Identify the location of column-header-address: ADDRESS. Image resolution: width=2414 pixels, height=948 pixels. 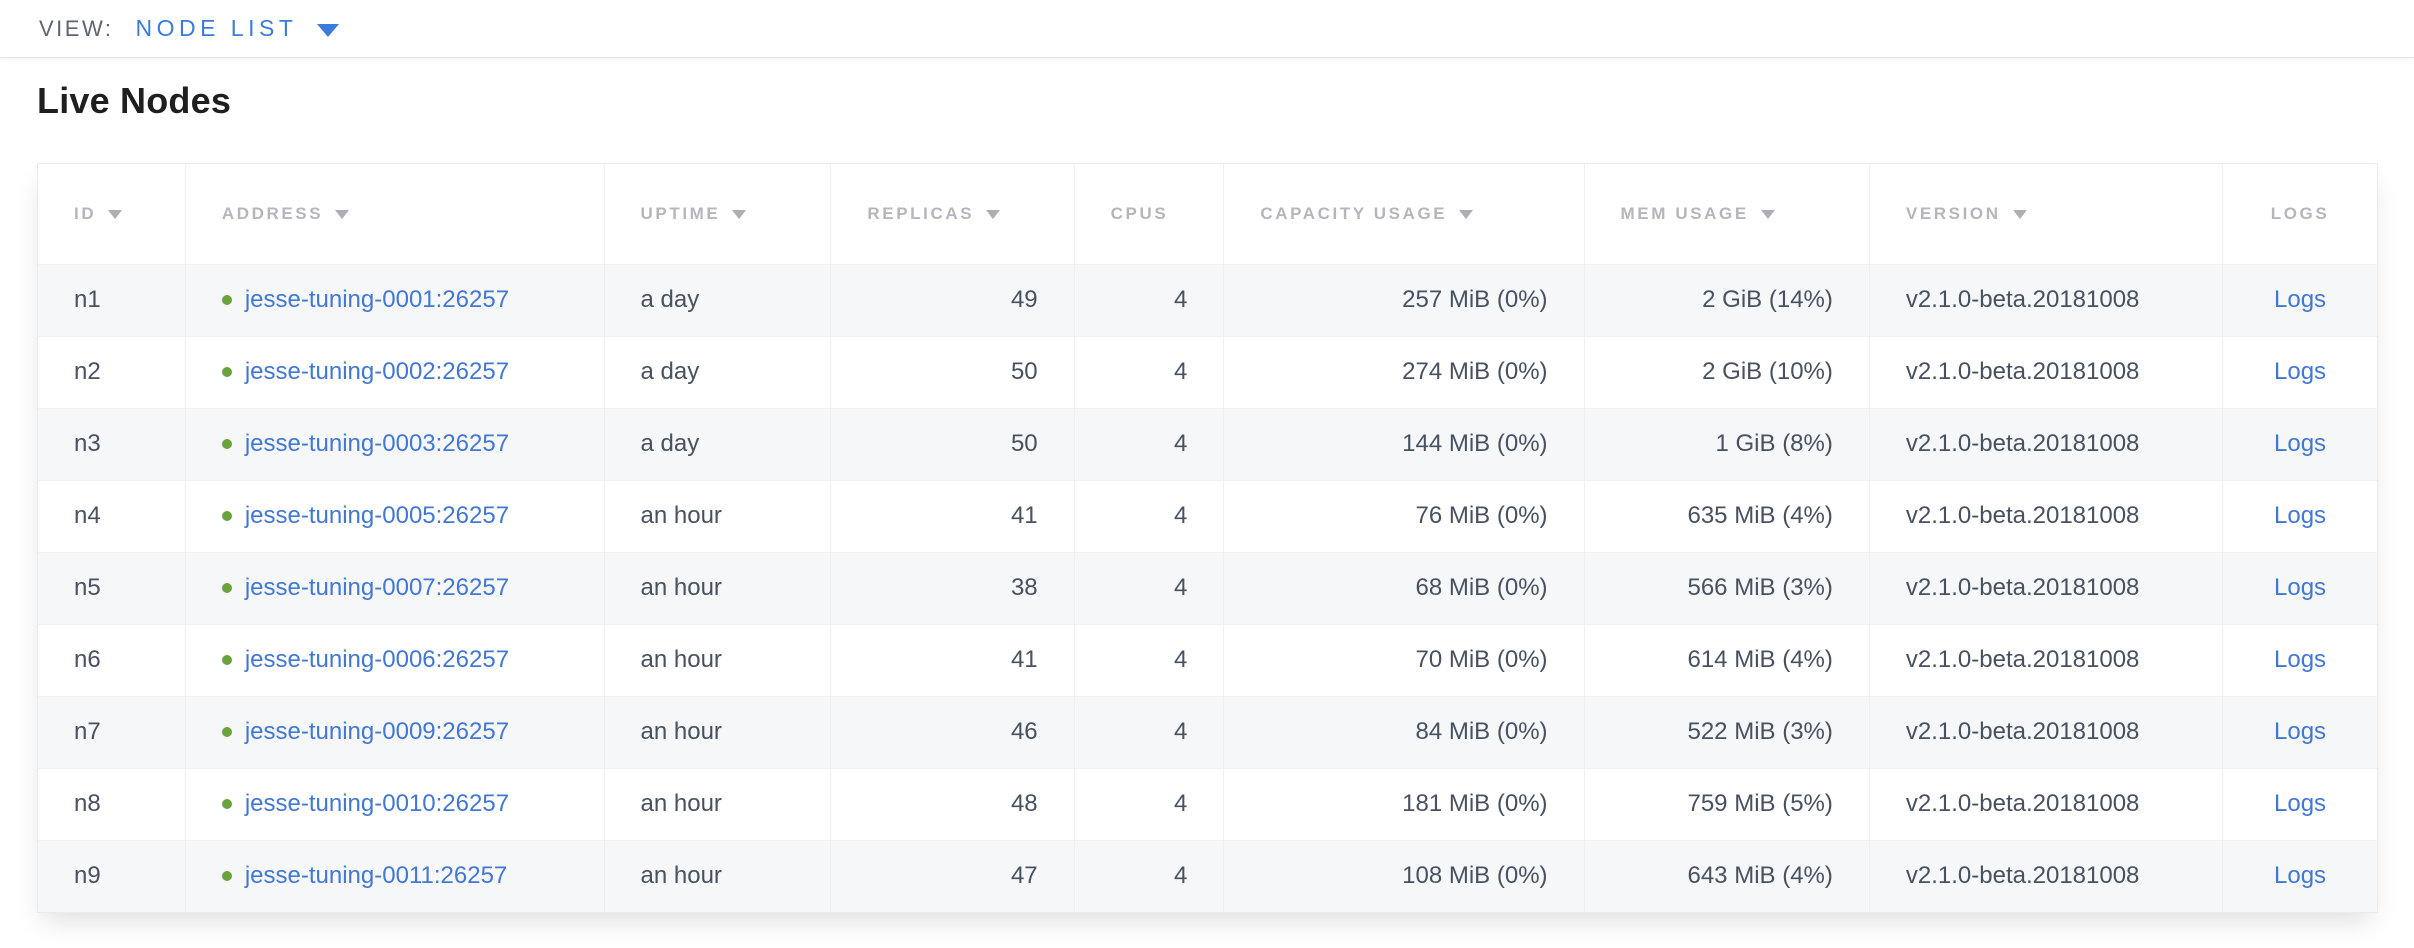
(394, 214).